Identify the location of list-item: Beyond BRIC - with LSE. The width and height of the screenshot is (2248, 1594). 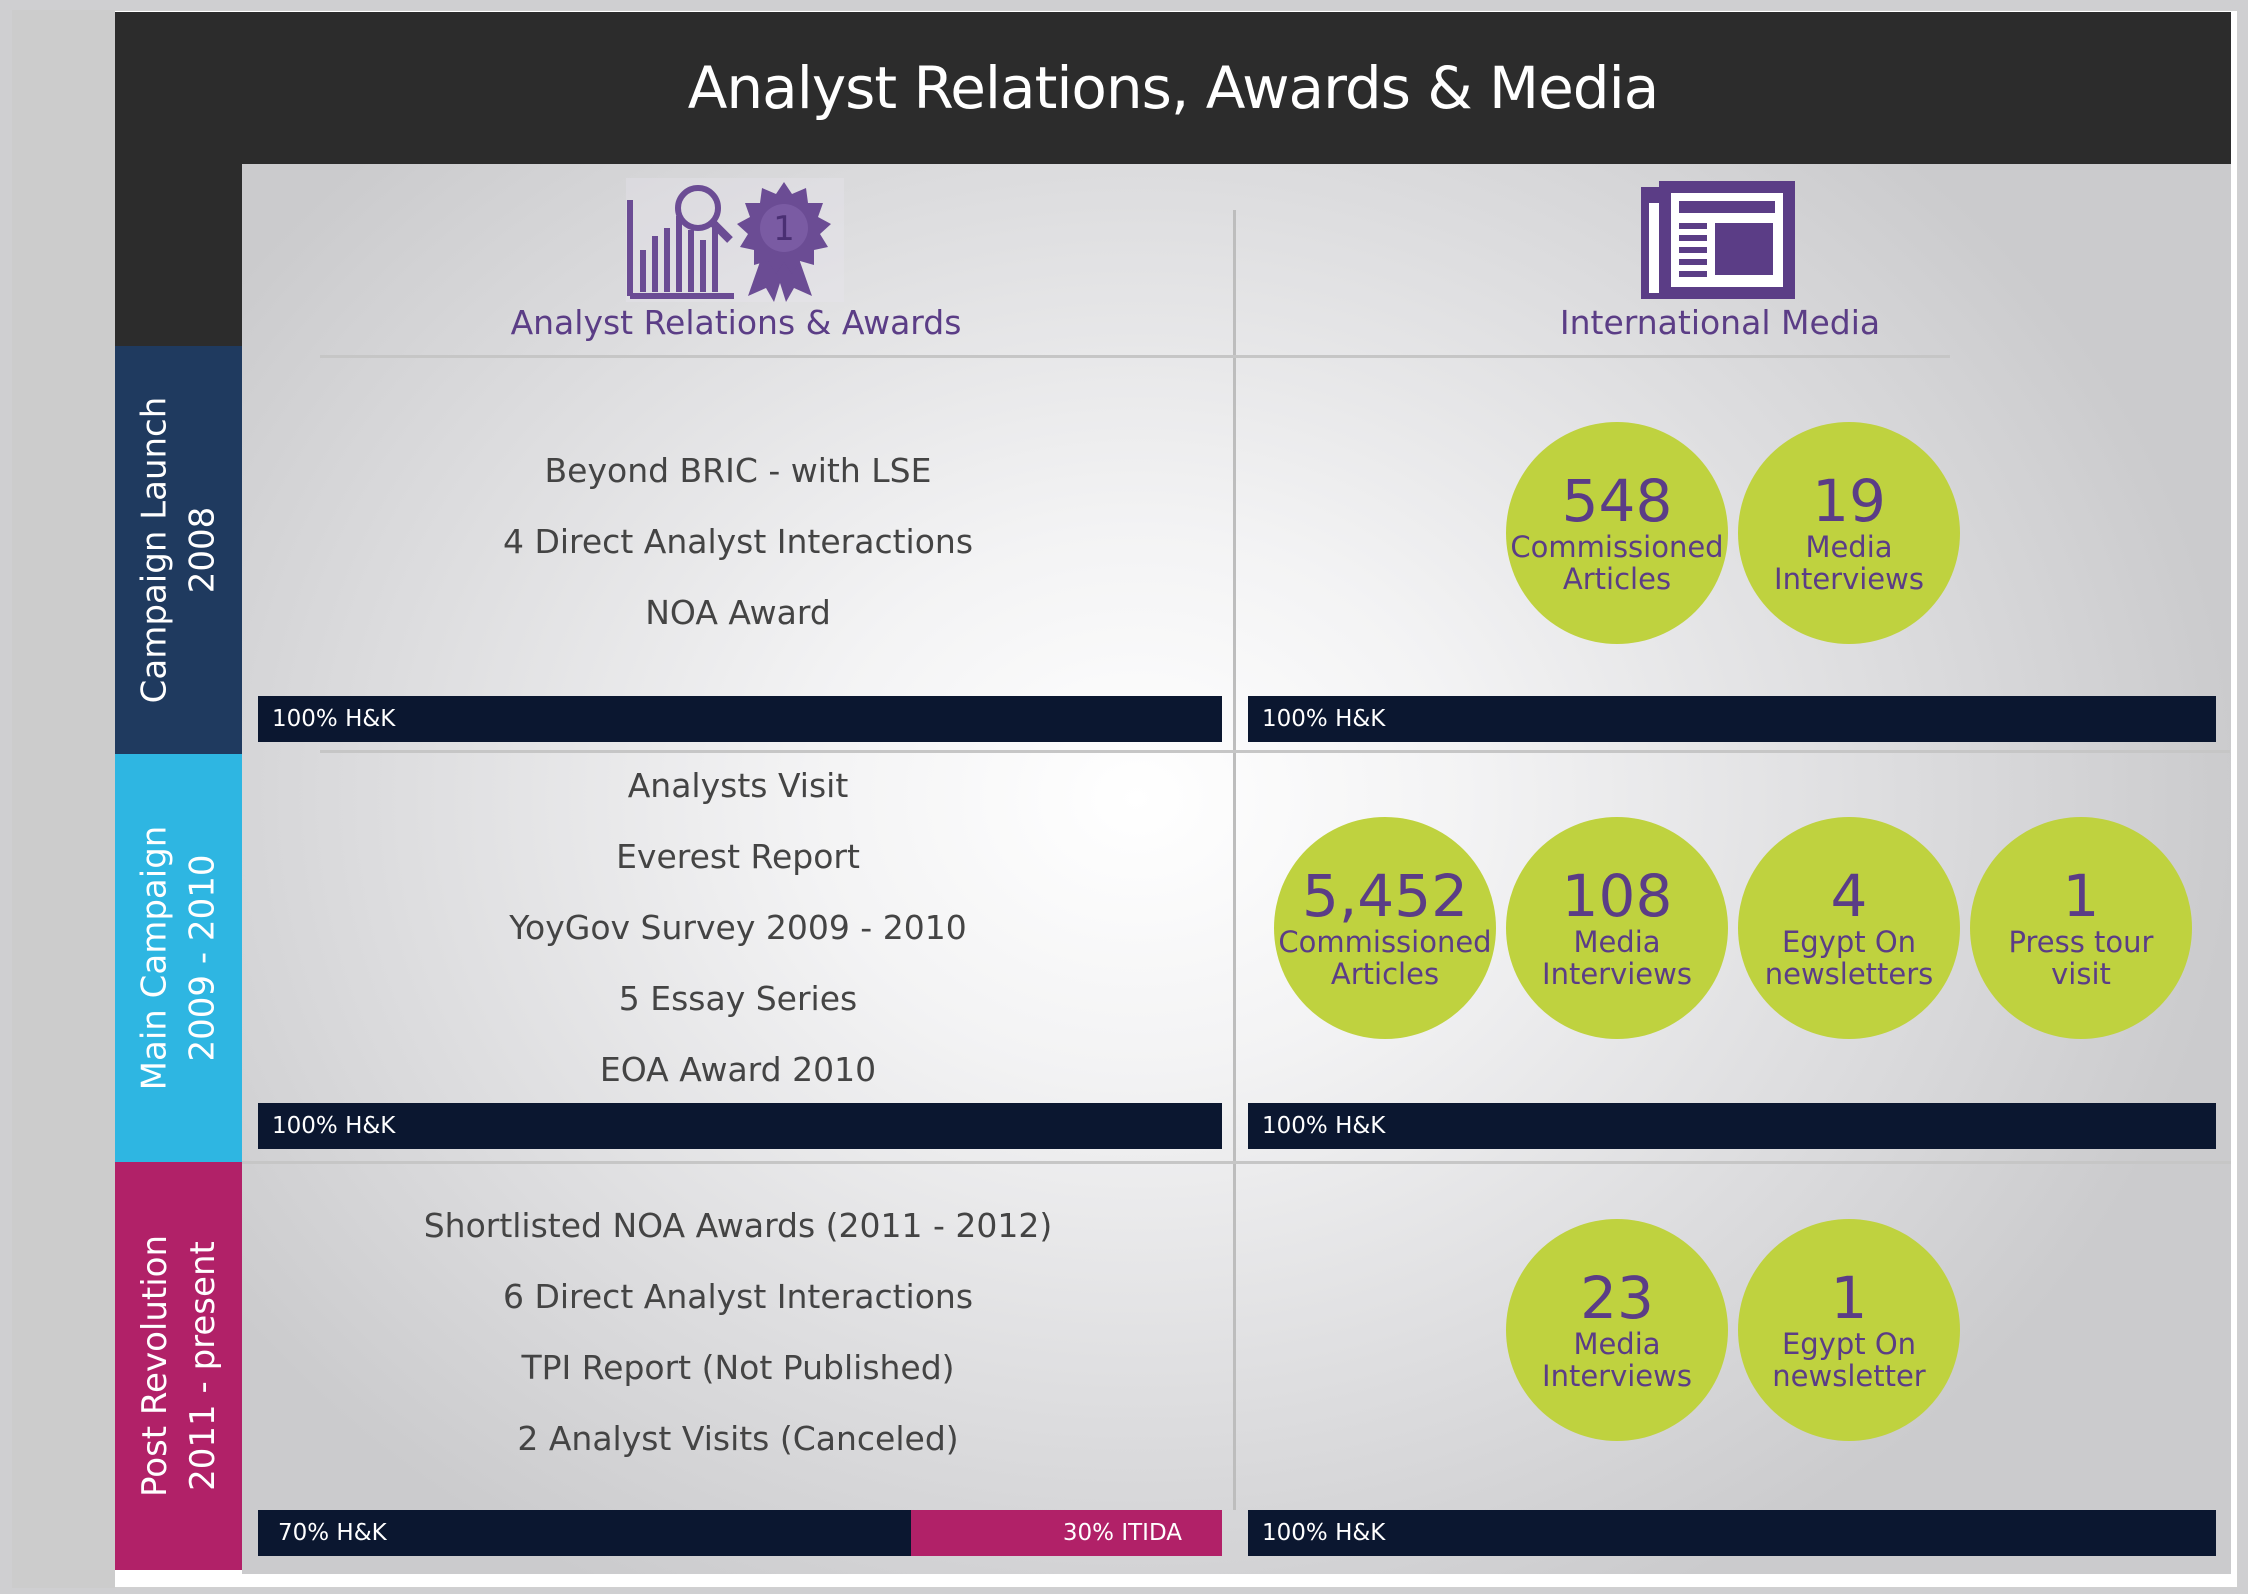
(738, 470).